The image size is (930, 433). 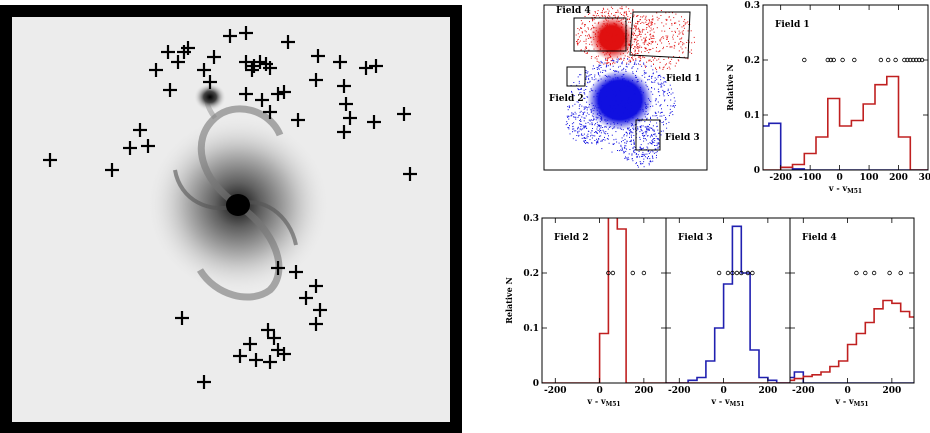 What do you see at coordinates (819, 238) in the screenshot?
I see `histogram-title: Field 4` at bounding box center [819, 238].